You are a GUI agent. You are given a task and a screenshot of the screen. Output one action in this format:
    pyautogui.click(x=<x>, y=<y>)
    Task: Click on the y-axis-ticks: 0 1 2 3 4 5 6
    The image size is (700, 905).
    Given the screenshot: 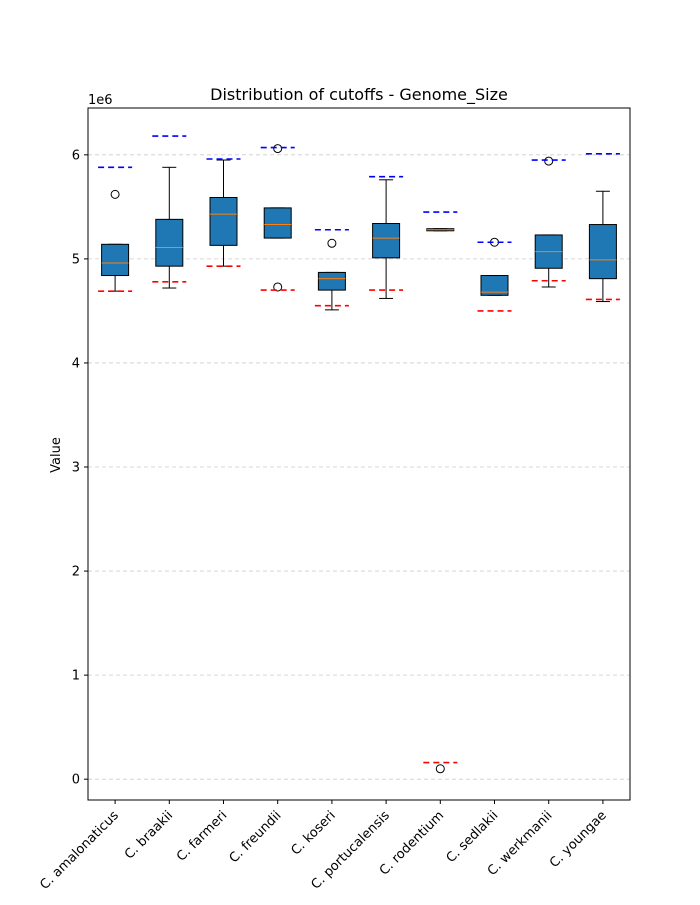 What is the action you would take?
    pyautogui.click(x=80, y=468)
    